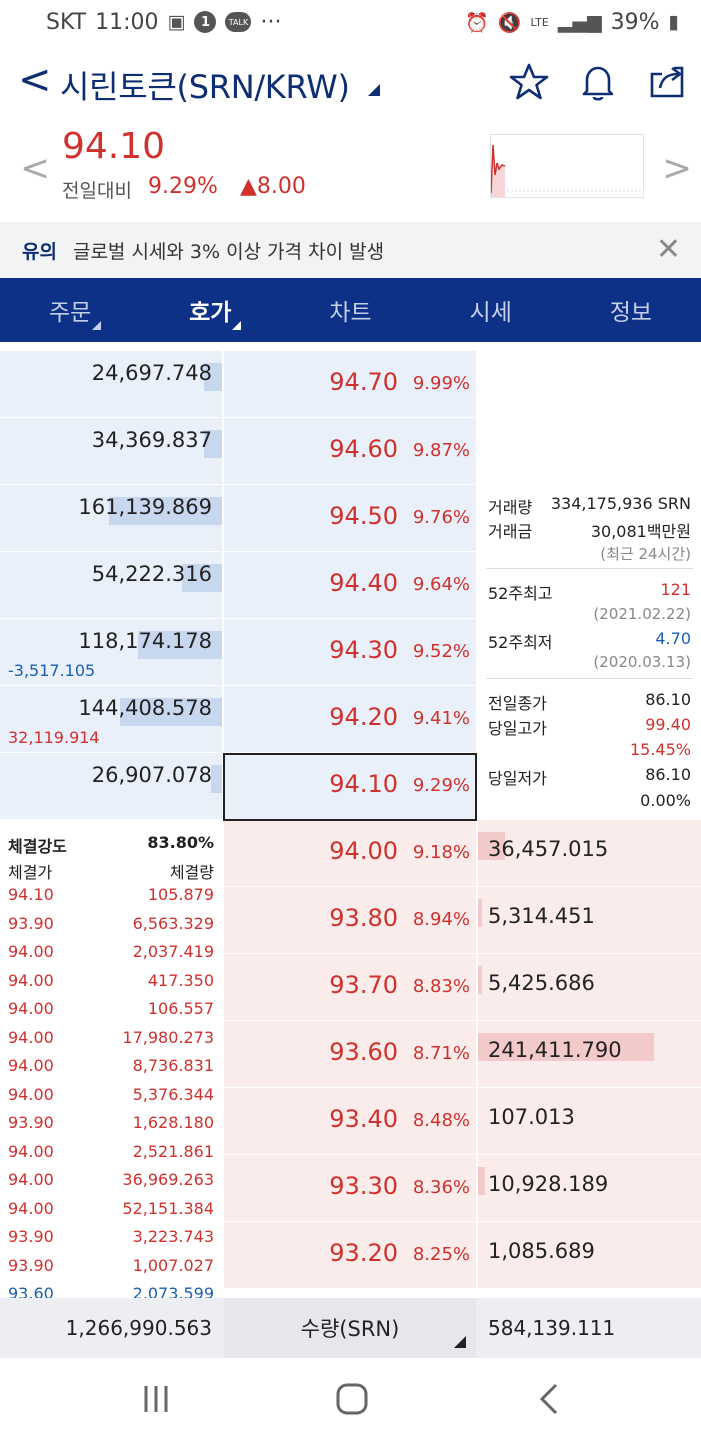 The width and height of the screenshot is (701, 1440). I want to click on bid-qty-cell: 241,411.790, so click(589, 1054).